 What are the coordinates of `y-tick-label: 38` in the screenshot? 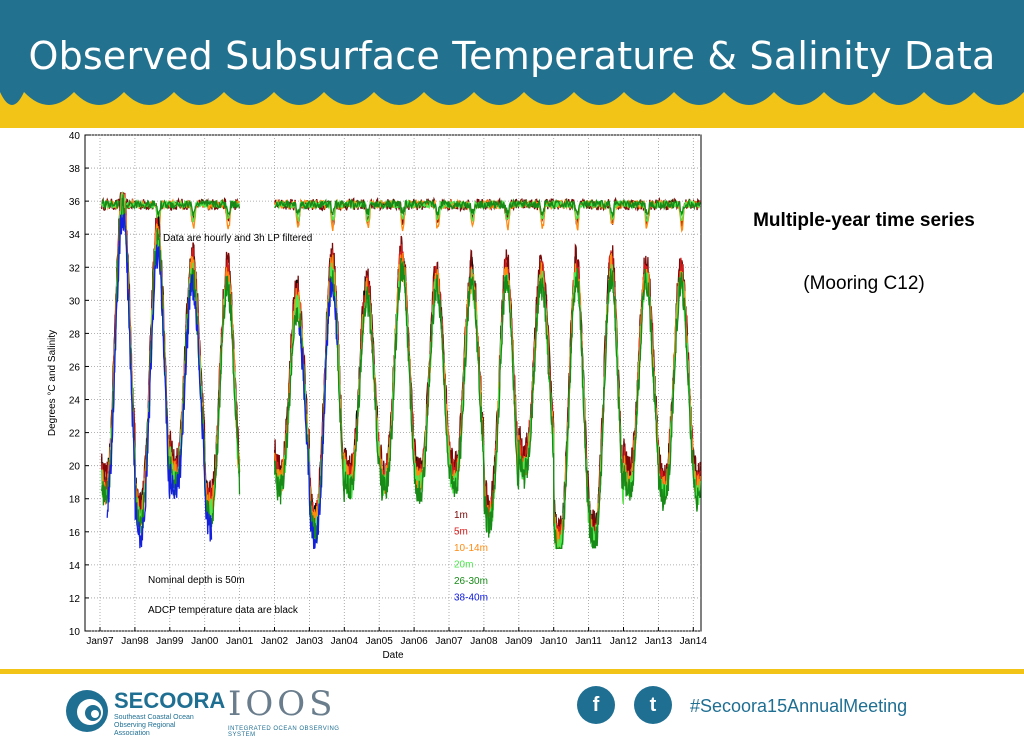 It's located at (75, 169).